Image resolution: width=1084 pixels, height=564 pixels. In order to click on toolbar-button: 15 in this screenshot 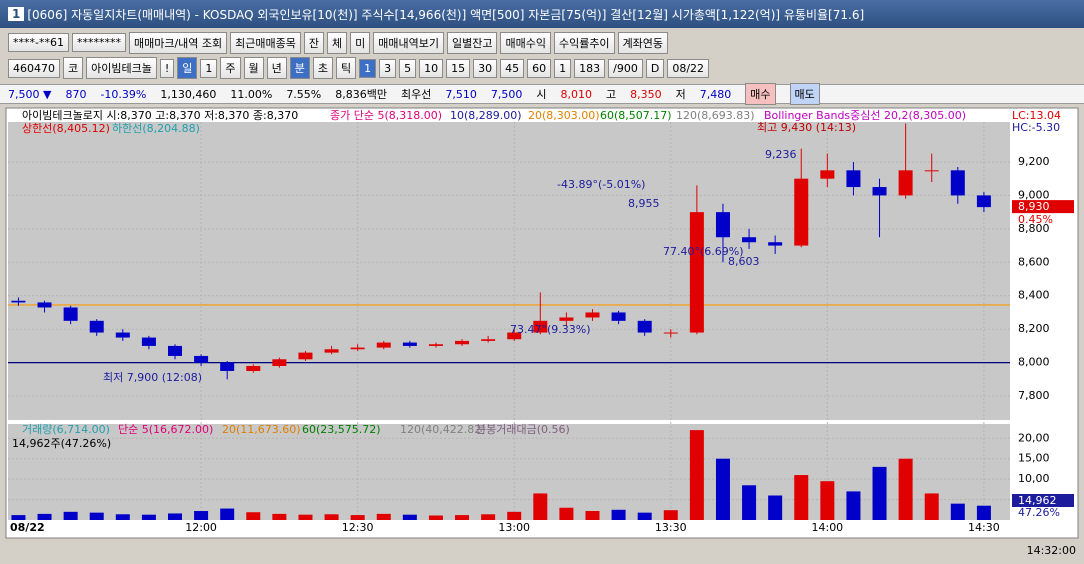, I will do `click(458, 68)`.